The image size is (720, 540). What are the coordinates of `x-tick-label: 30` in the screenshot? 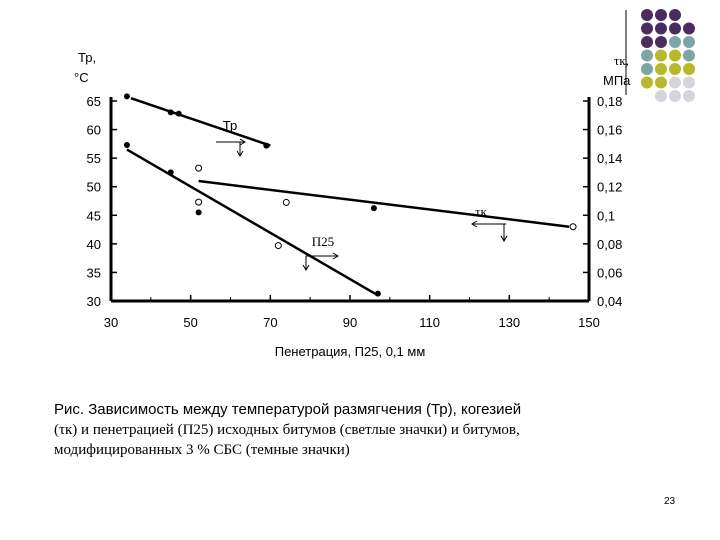 It's located at (111, 322).